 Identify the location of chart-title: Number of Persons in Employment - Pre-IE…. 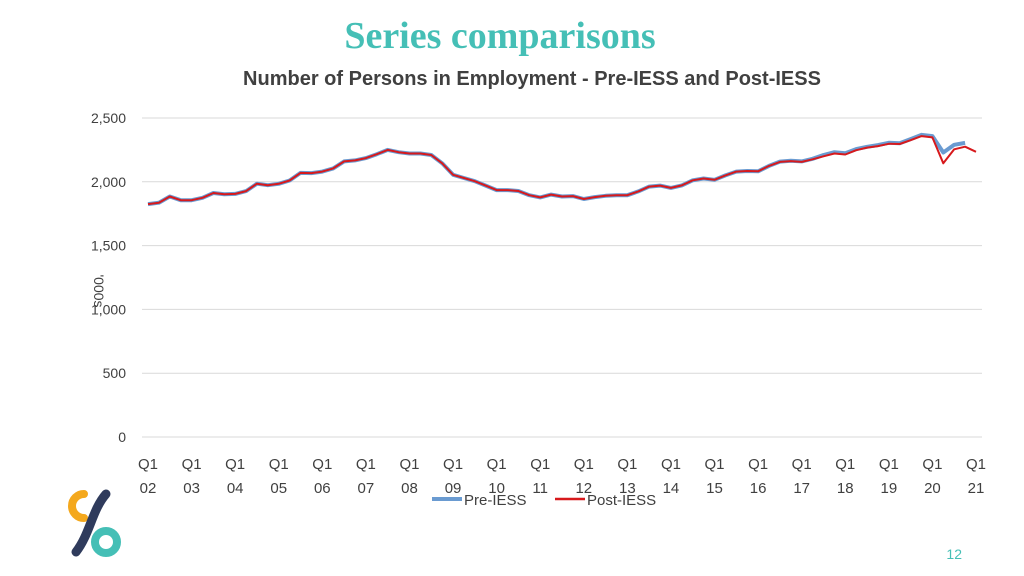
(532, 79).